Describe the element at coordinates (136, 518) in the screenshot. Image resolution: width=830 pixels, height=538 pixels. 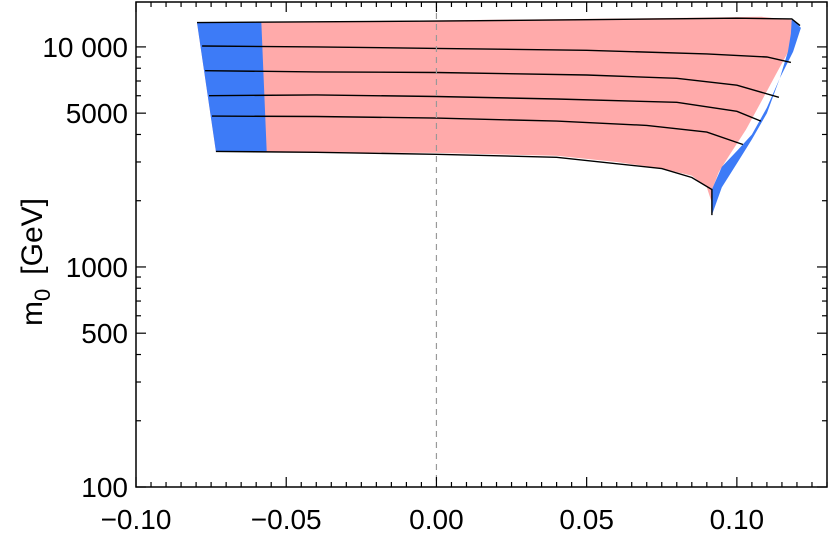
I see `x-tick-label: −0.10` at that location.